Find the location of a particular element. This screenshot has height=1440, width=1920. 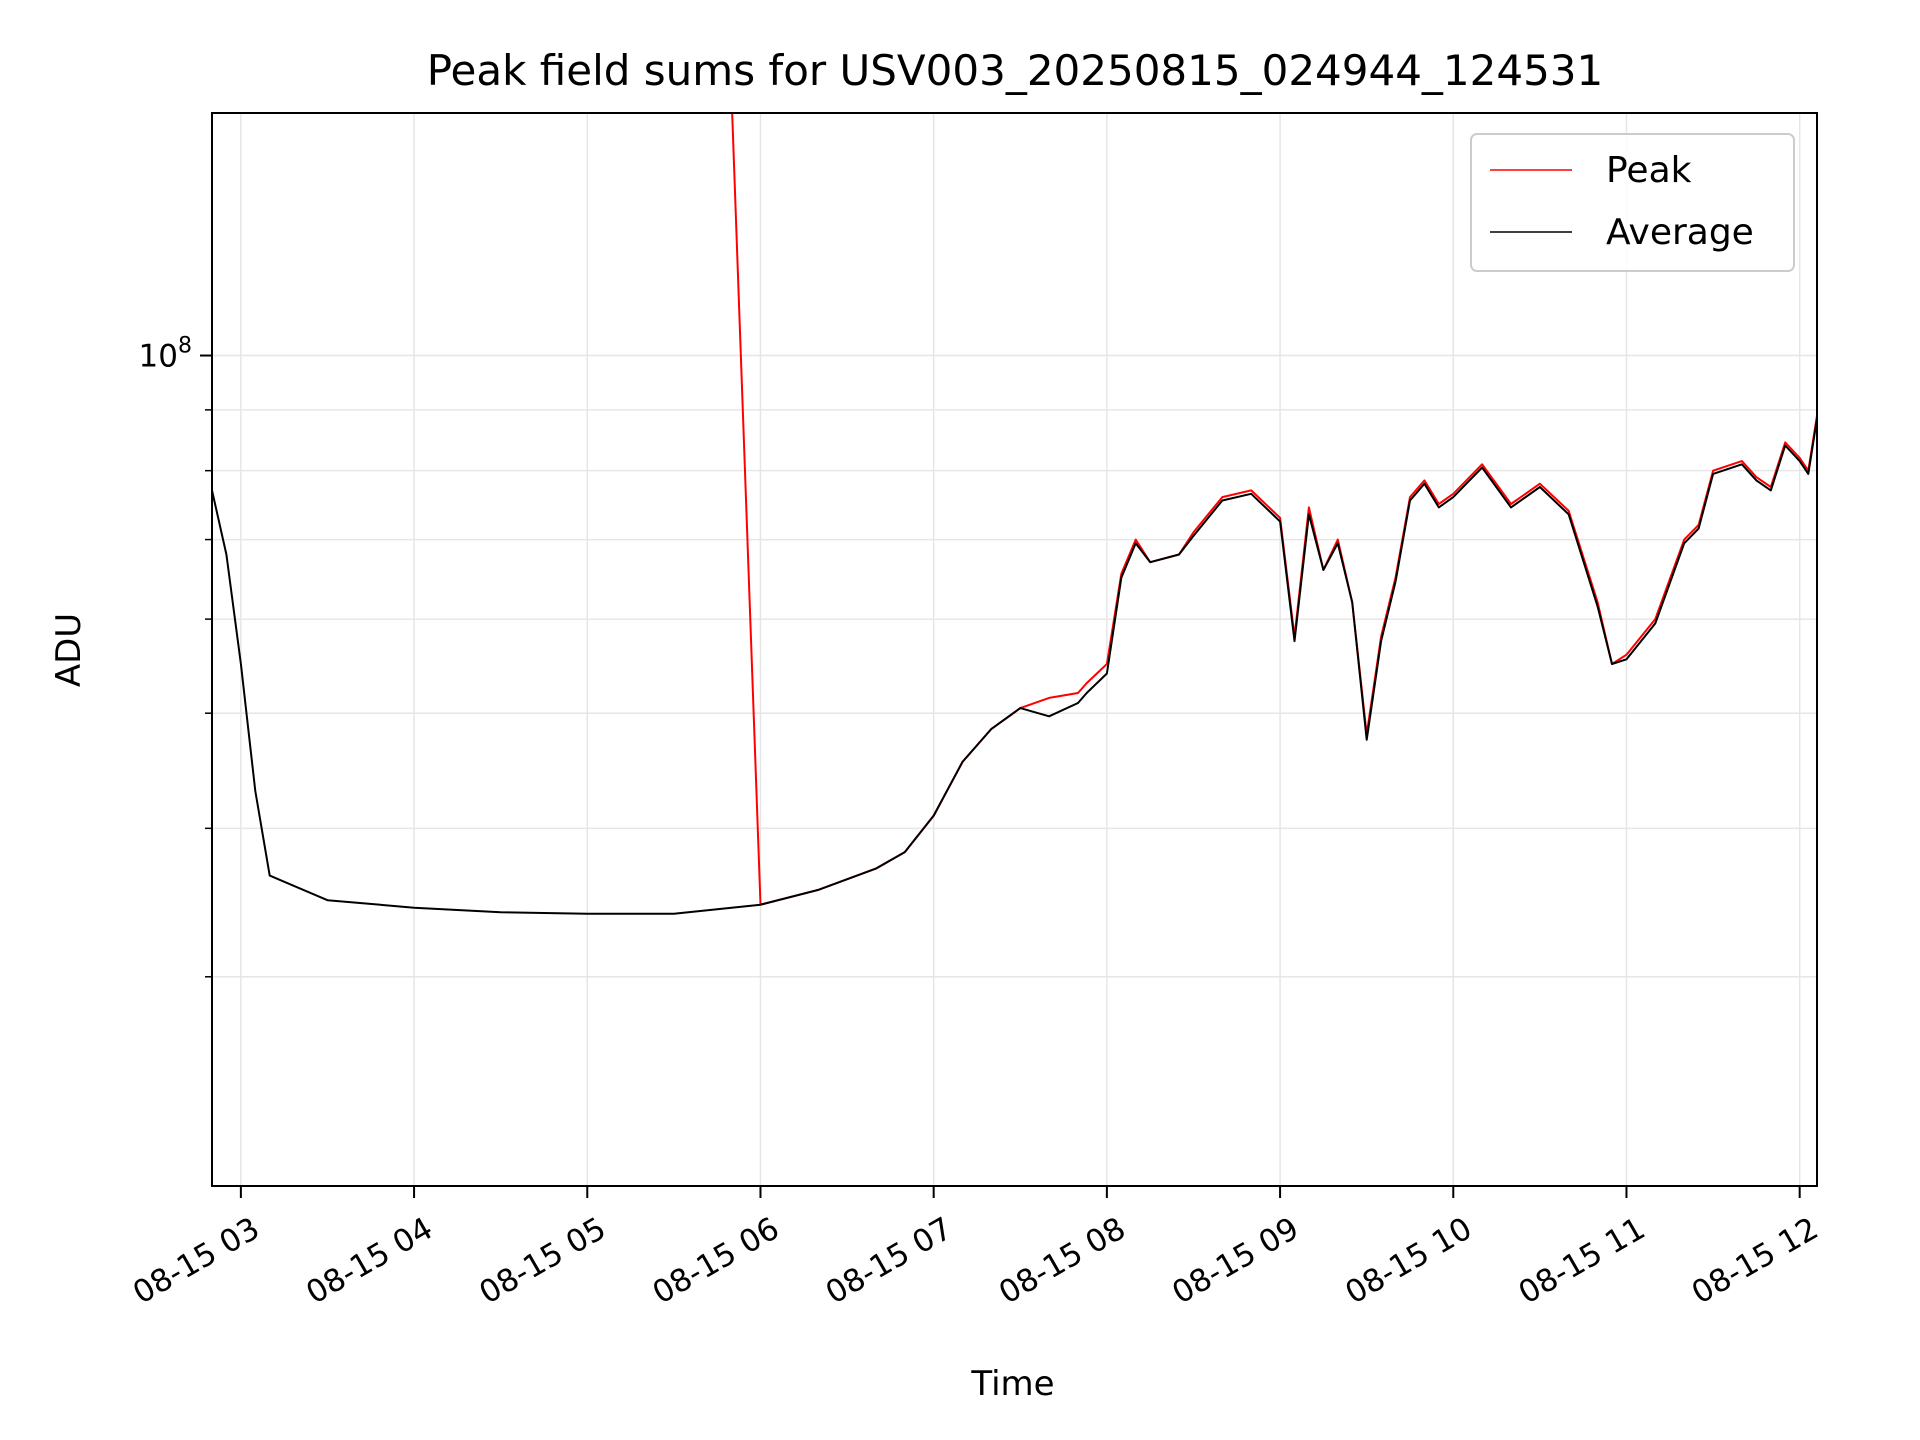

x-axis-label: Time is located at coordinates (1012, 1384).